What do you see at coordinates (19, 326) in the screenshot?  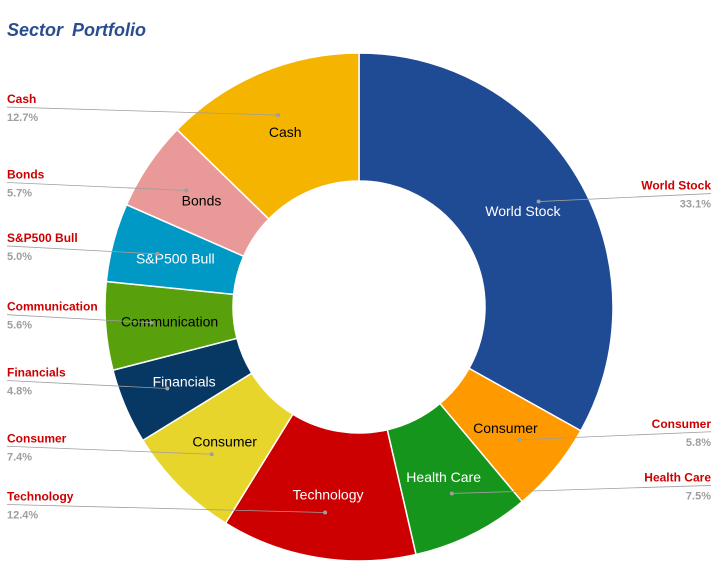 I see `callout-value-communication-6: 5.6%` at bounding box center [19, 326].